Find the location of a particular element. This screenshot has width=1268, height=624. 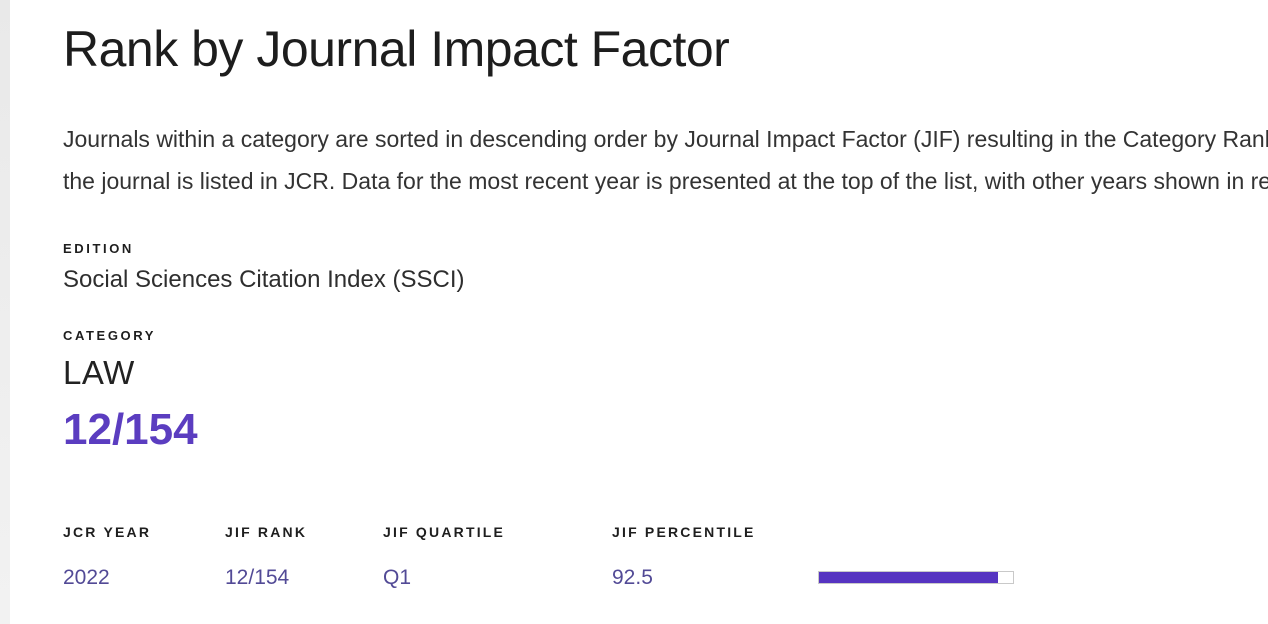

jif-percentile-bar is located at coordinates (916, 577).